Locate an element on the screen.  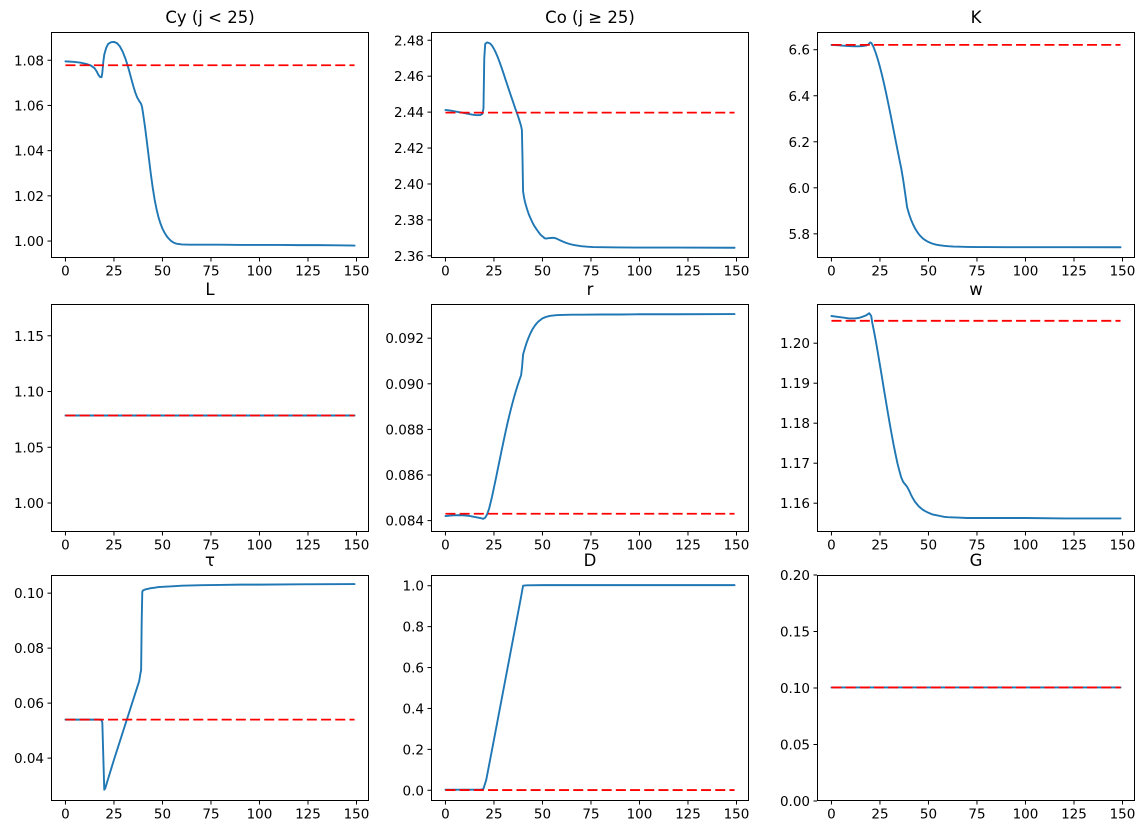
y-tick-label: 0.04 is located at coordinates (29, 759).